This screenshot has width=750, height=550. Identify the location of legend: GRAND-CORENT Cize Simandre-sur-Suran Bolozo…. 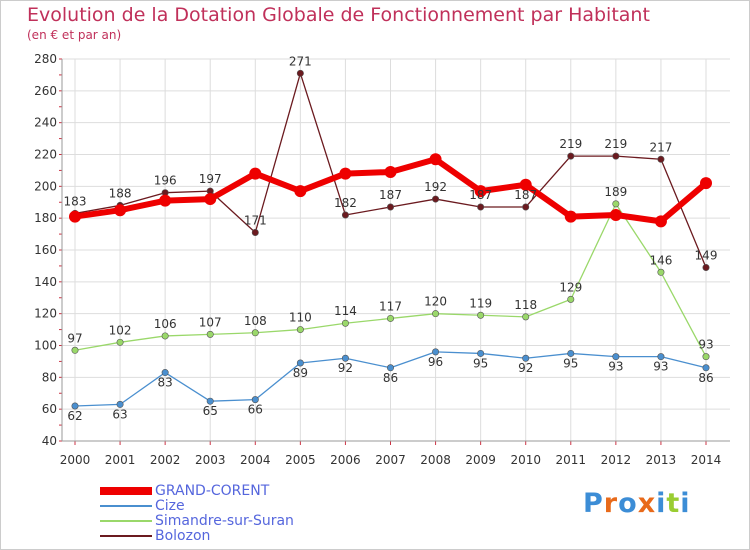
(230, 514).